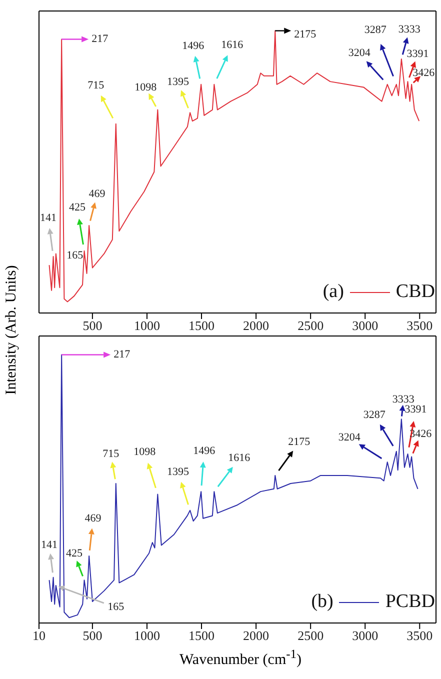 The height and width of the screenshot is (679, 441). I want to click on y-axis-title: Intensity (Arb. Units), so click(12, 330).